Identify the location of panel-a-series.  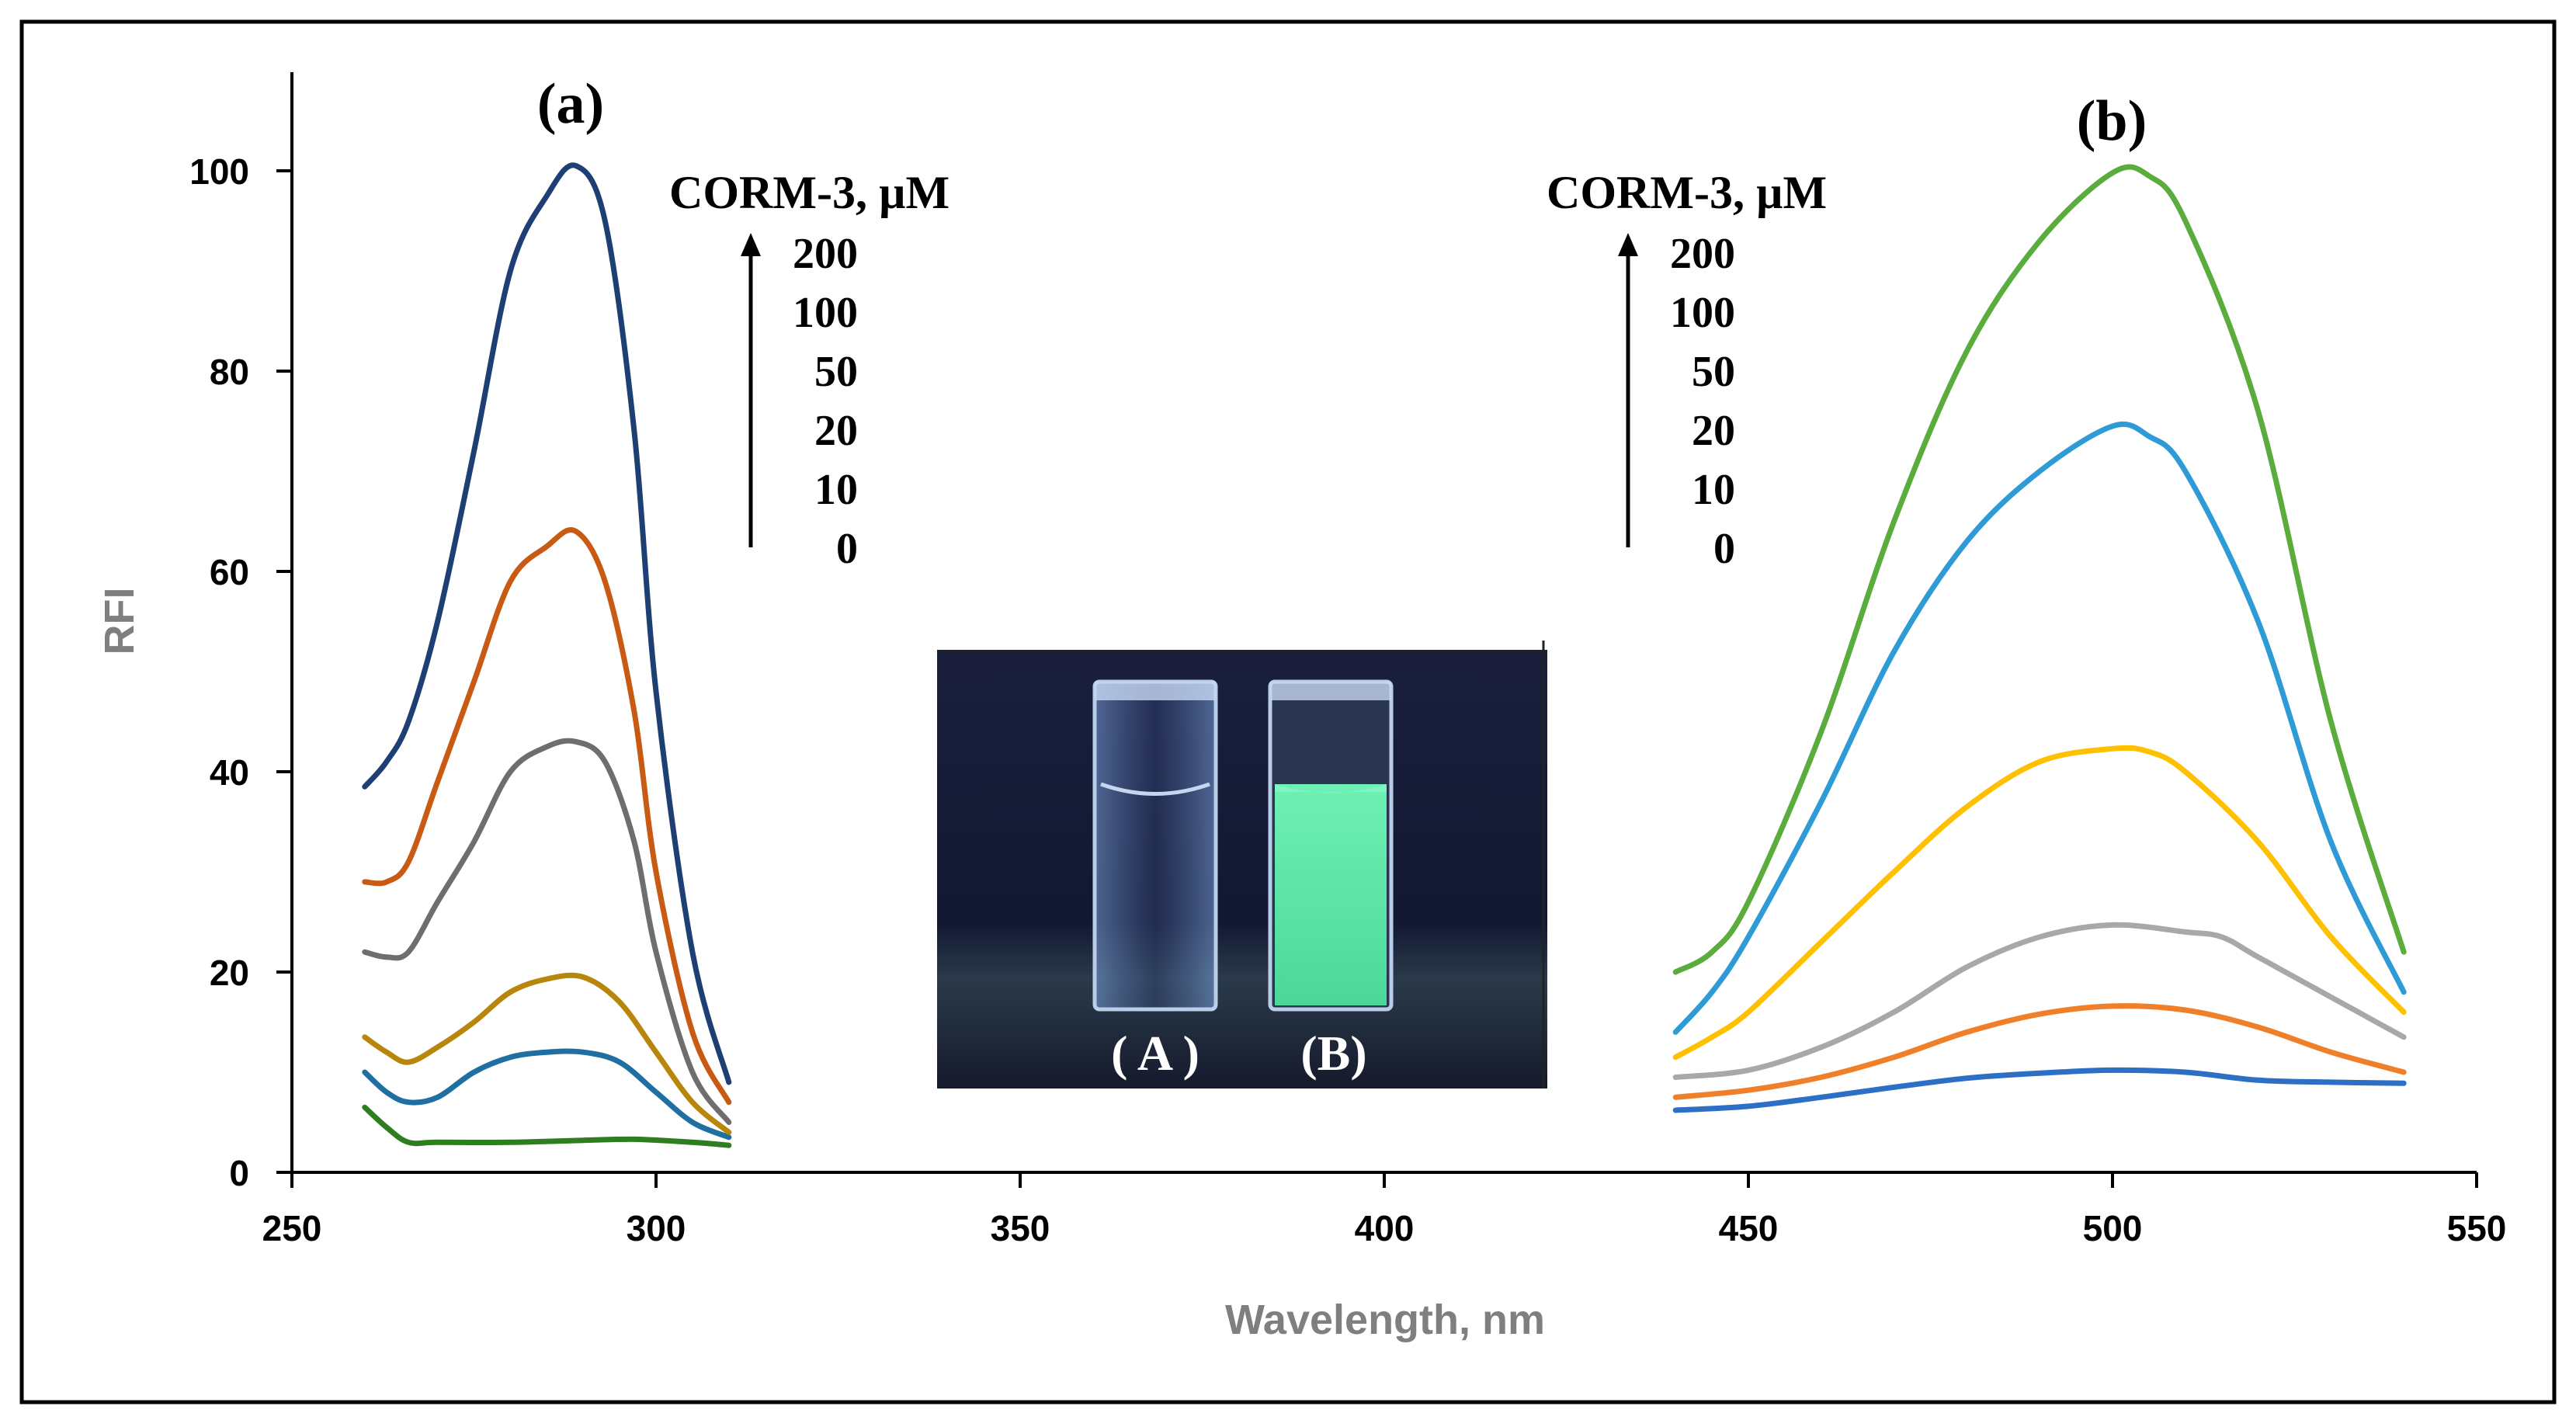
(547, 655).